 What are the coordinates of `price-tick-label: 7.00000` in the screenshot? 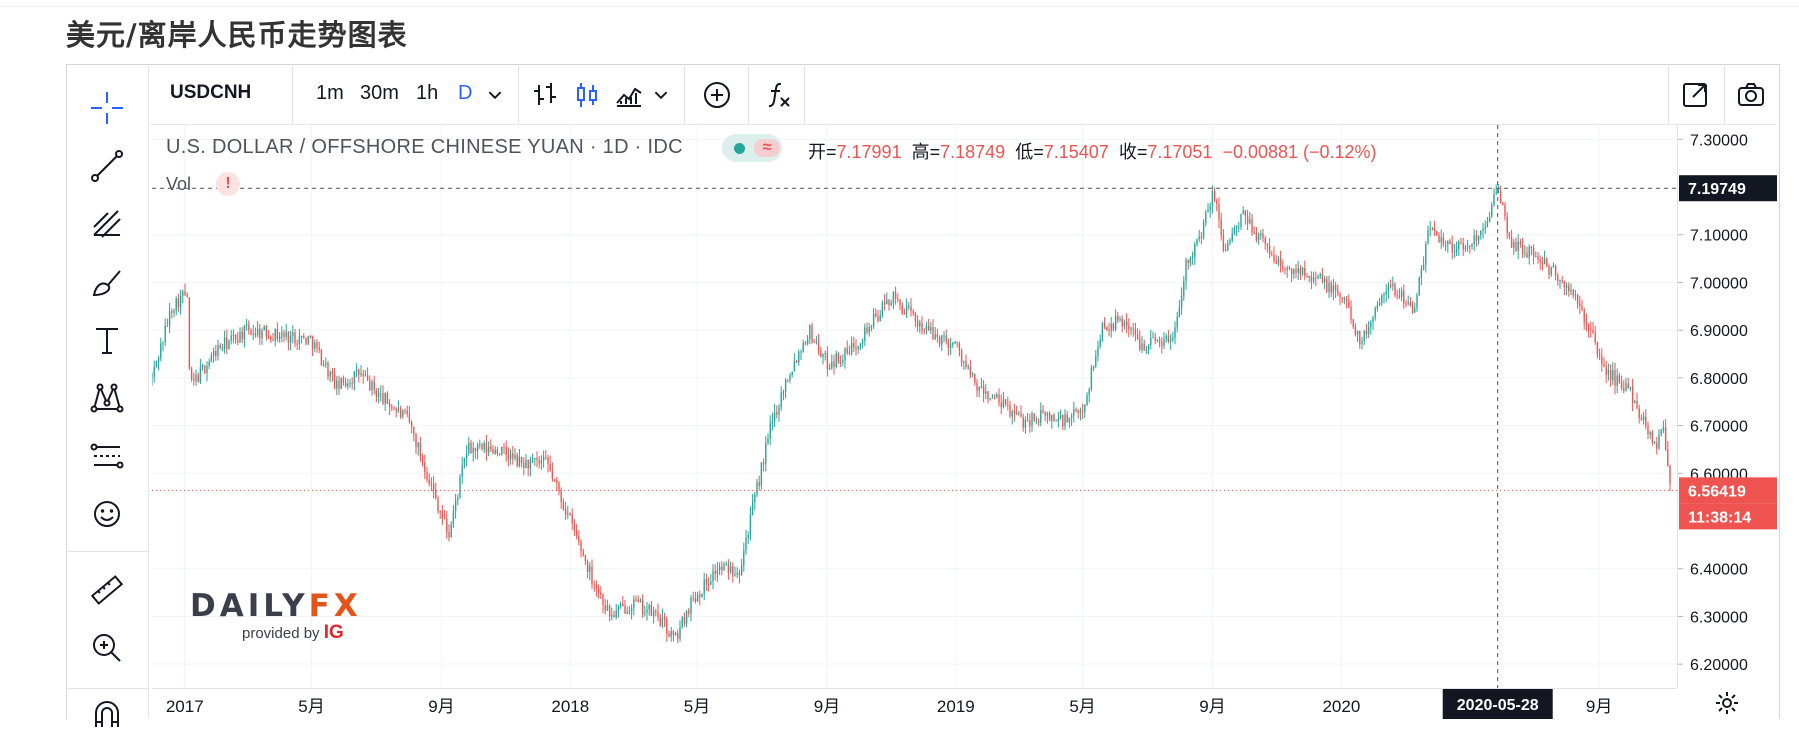 It's located at (1719, 283).